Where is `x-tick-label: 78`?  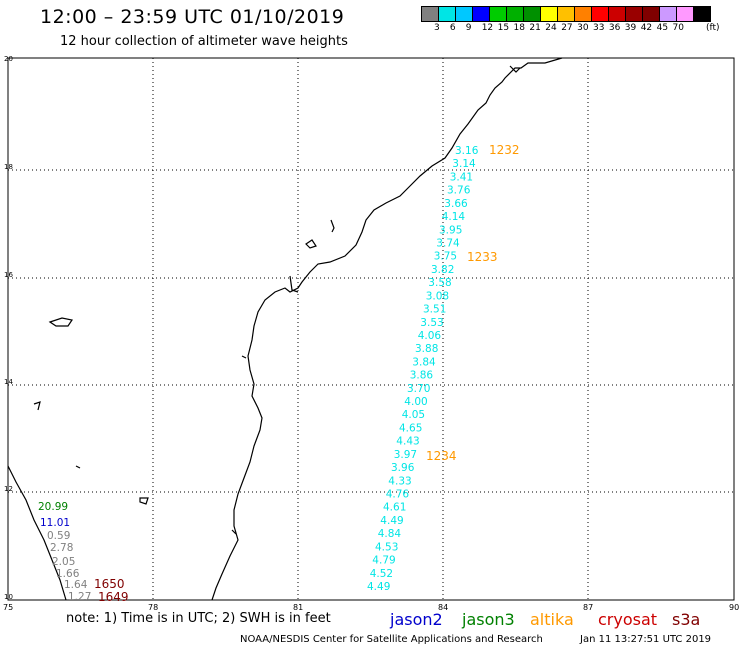 x-tick-label: 78 is located at coordinates (153, 607).